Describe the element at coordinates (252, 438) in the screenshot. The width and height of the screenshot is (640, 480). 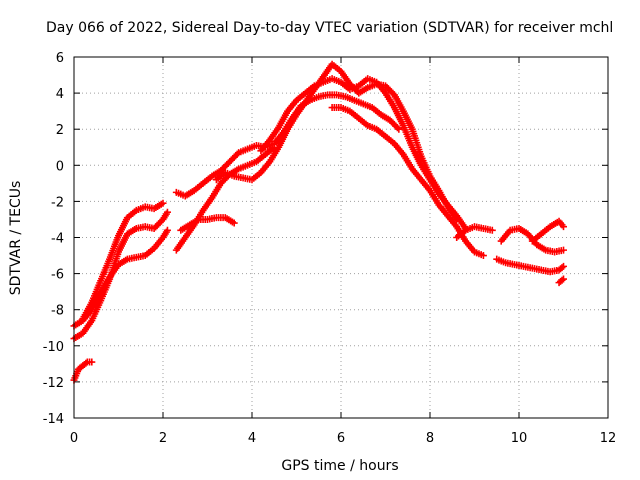
I see `x-tick-label: 4` at that location.